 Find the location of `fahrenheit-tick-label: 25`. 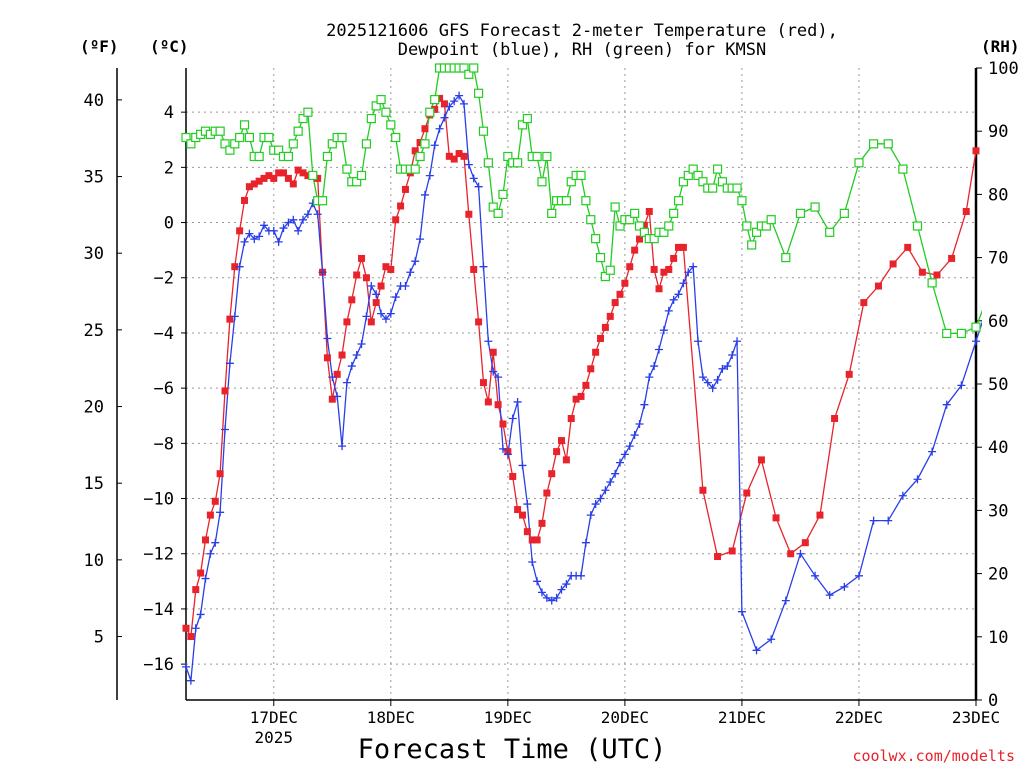

fahrenheit-tick-label: 25 is located at coordinates (94, 331).